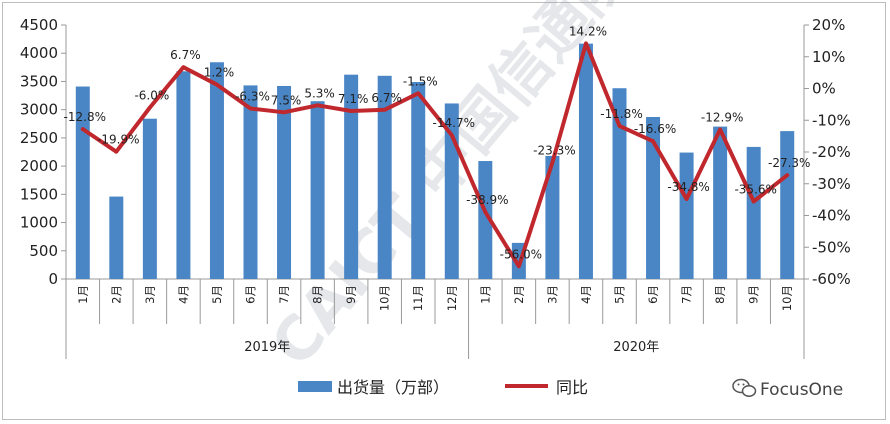 Image resolution: width=890 pixels, height=424 pixels. I want to click on line-data-label: -12.8%, so click(85, 117).